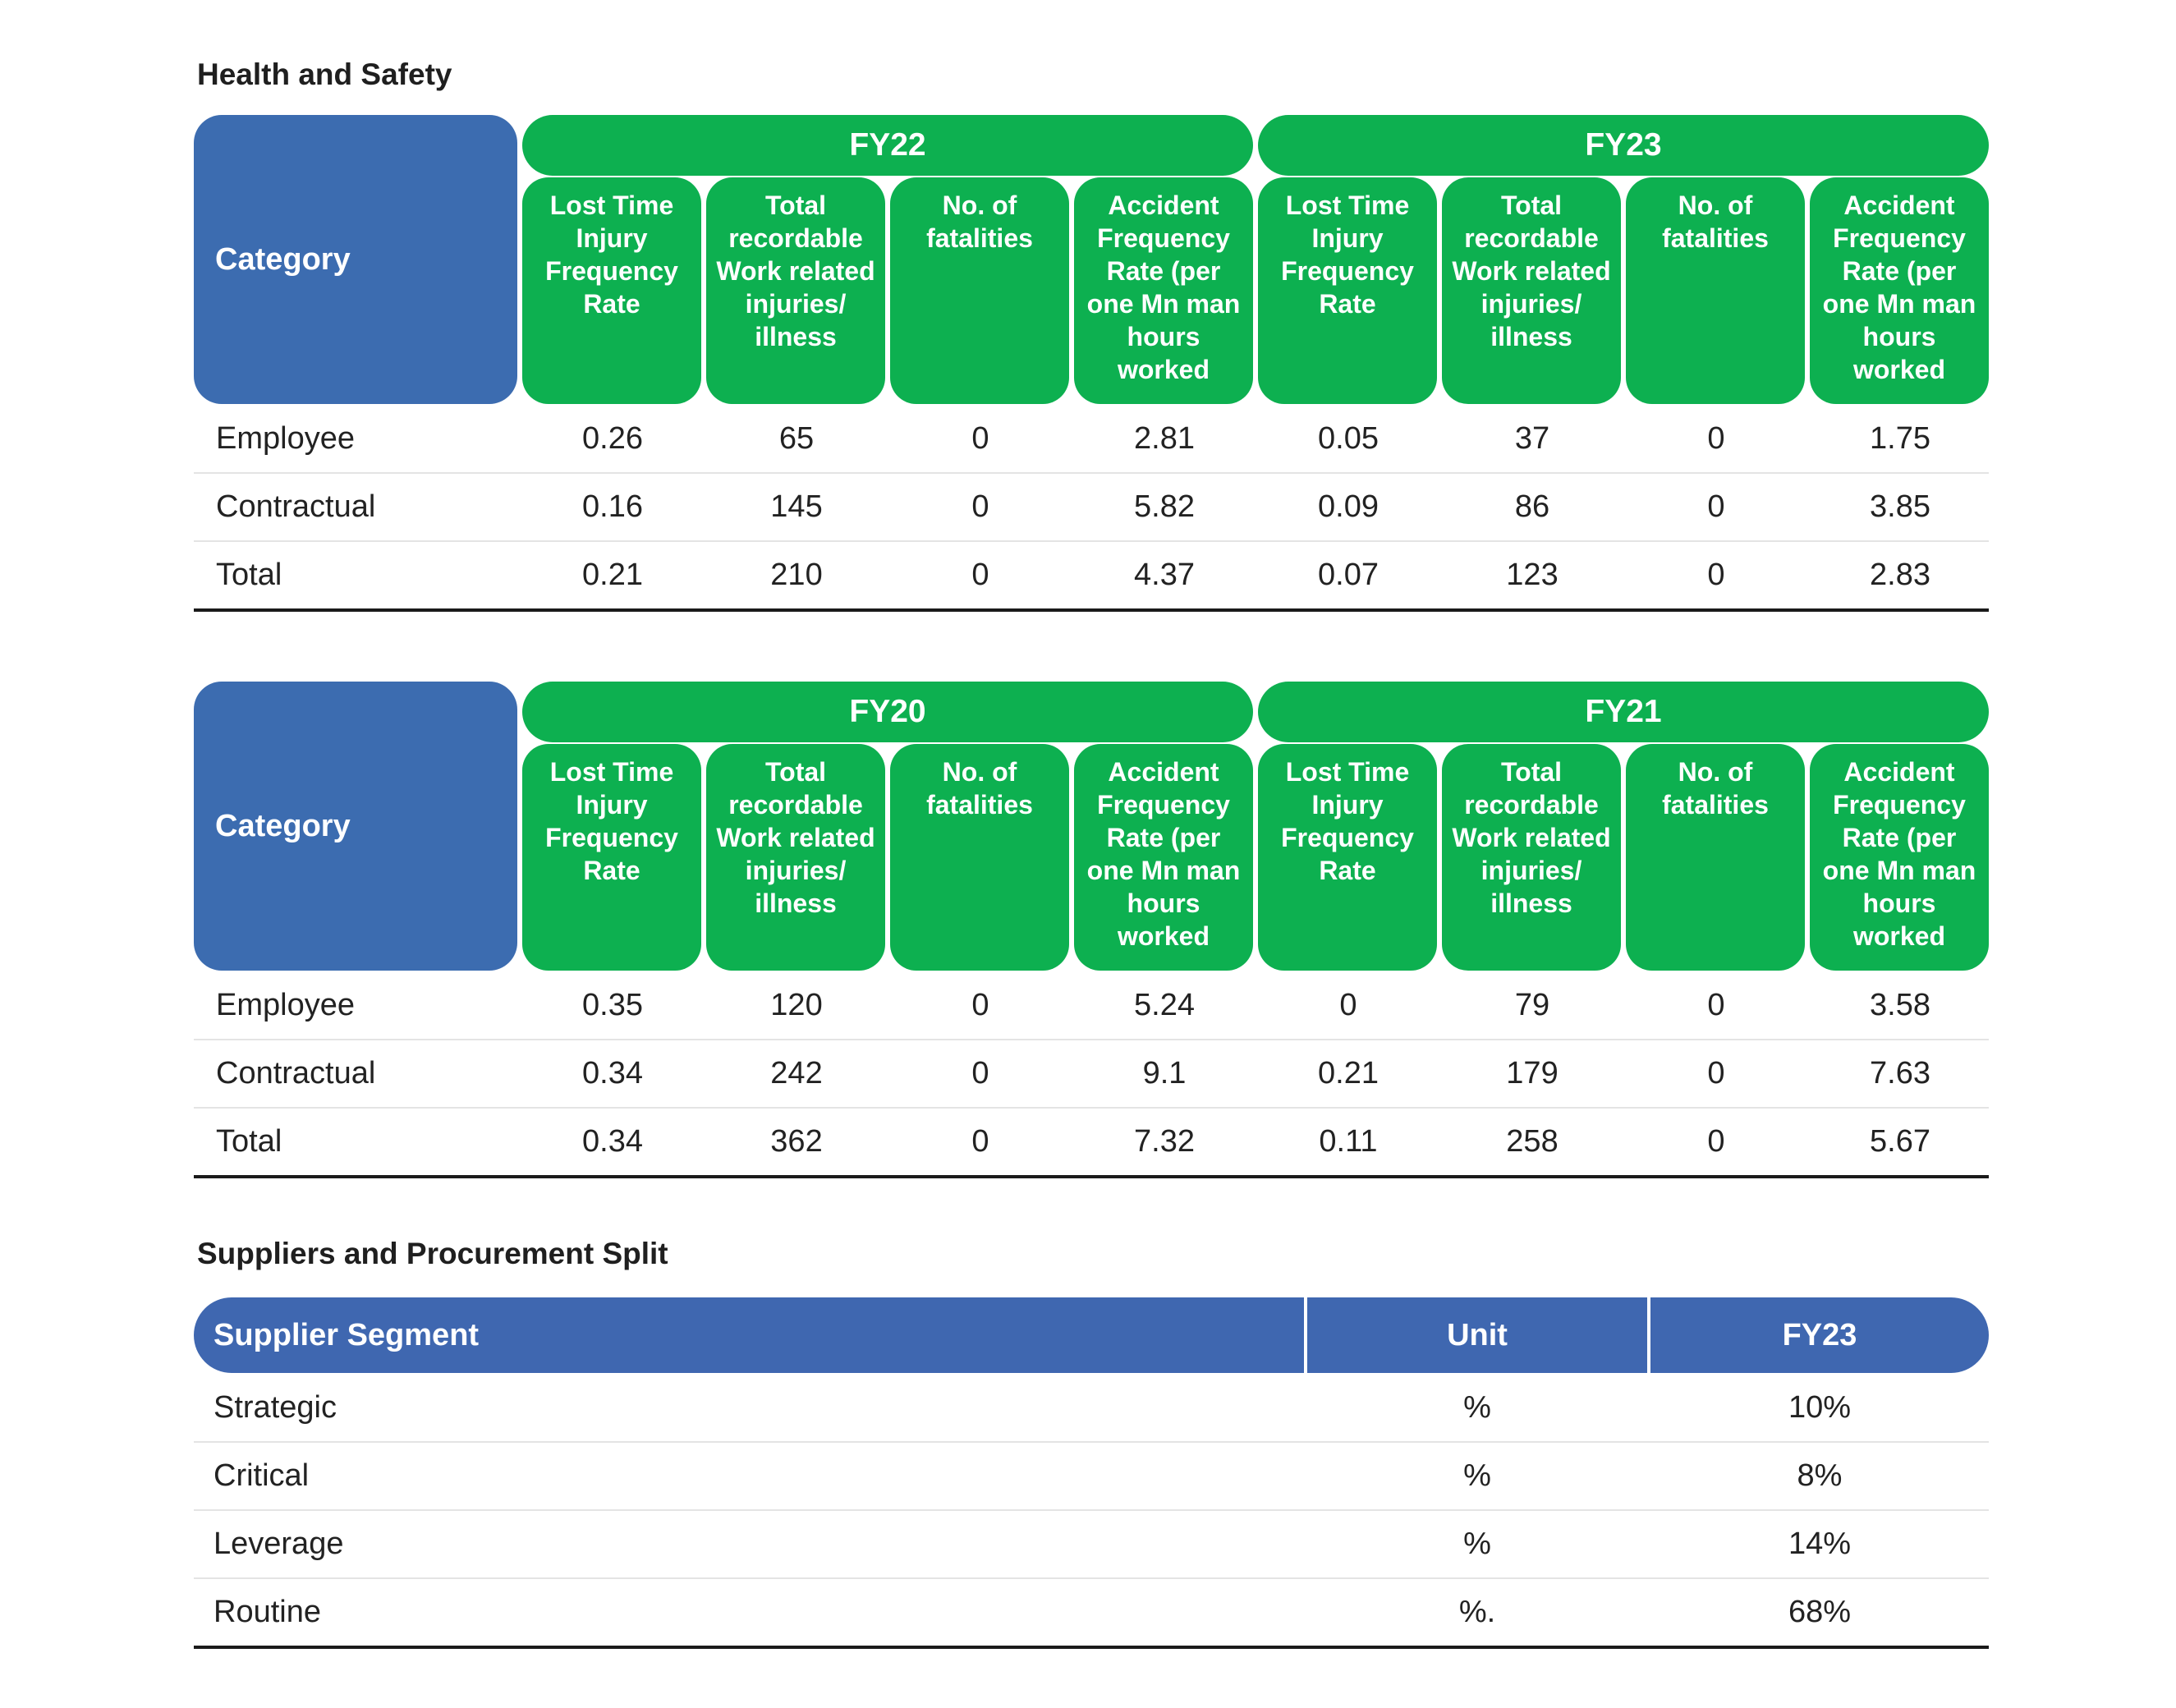 The height and width of the screenshot is (1708, 2176). Describe the element at coordinates (1477, 1334) in the screenshot. I see `col-header-unit: Unit` at that location.